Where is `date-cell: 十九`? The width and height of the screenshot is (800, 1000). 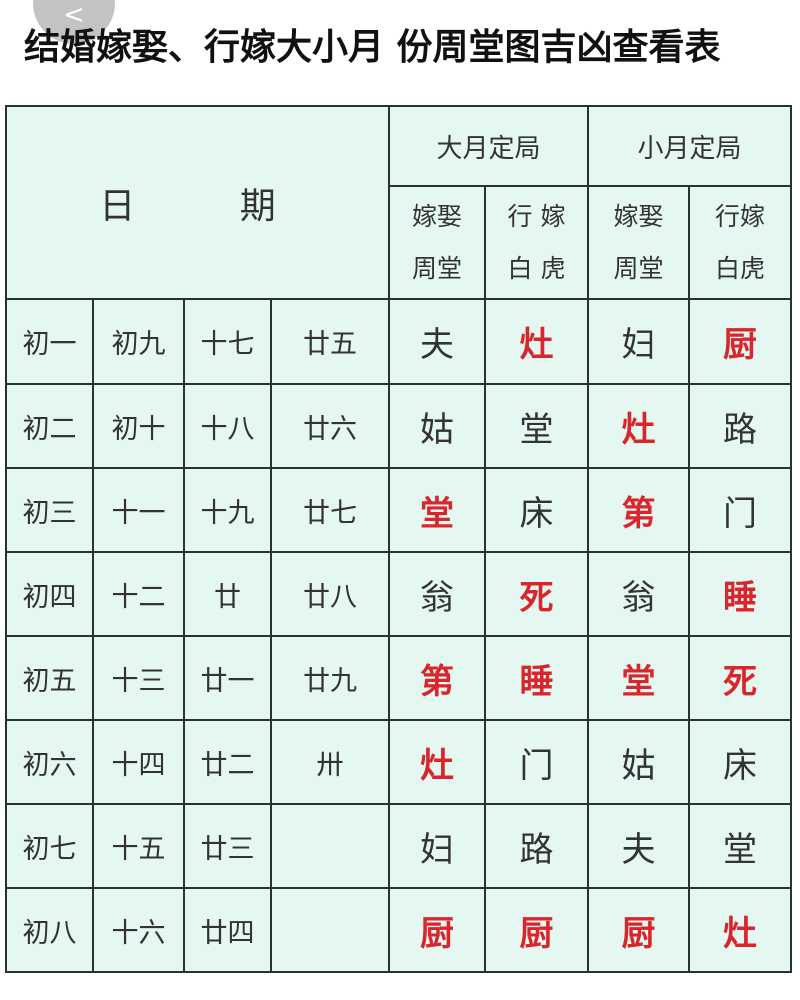
date-cell: 十九 is located at coordinates (227, 510).